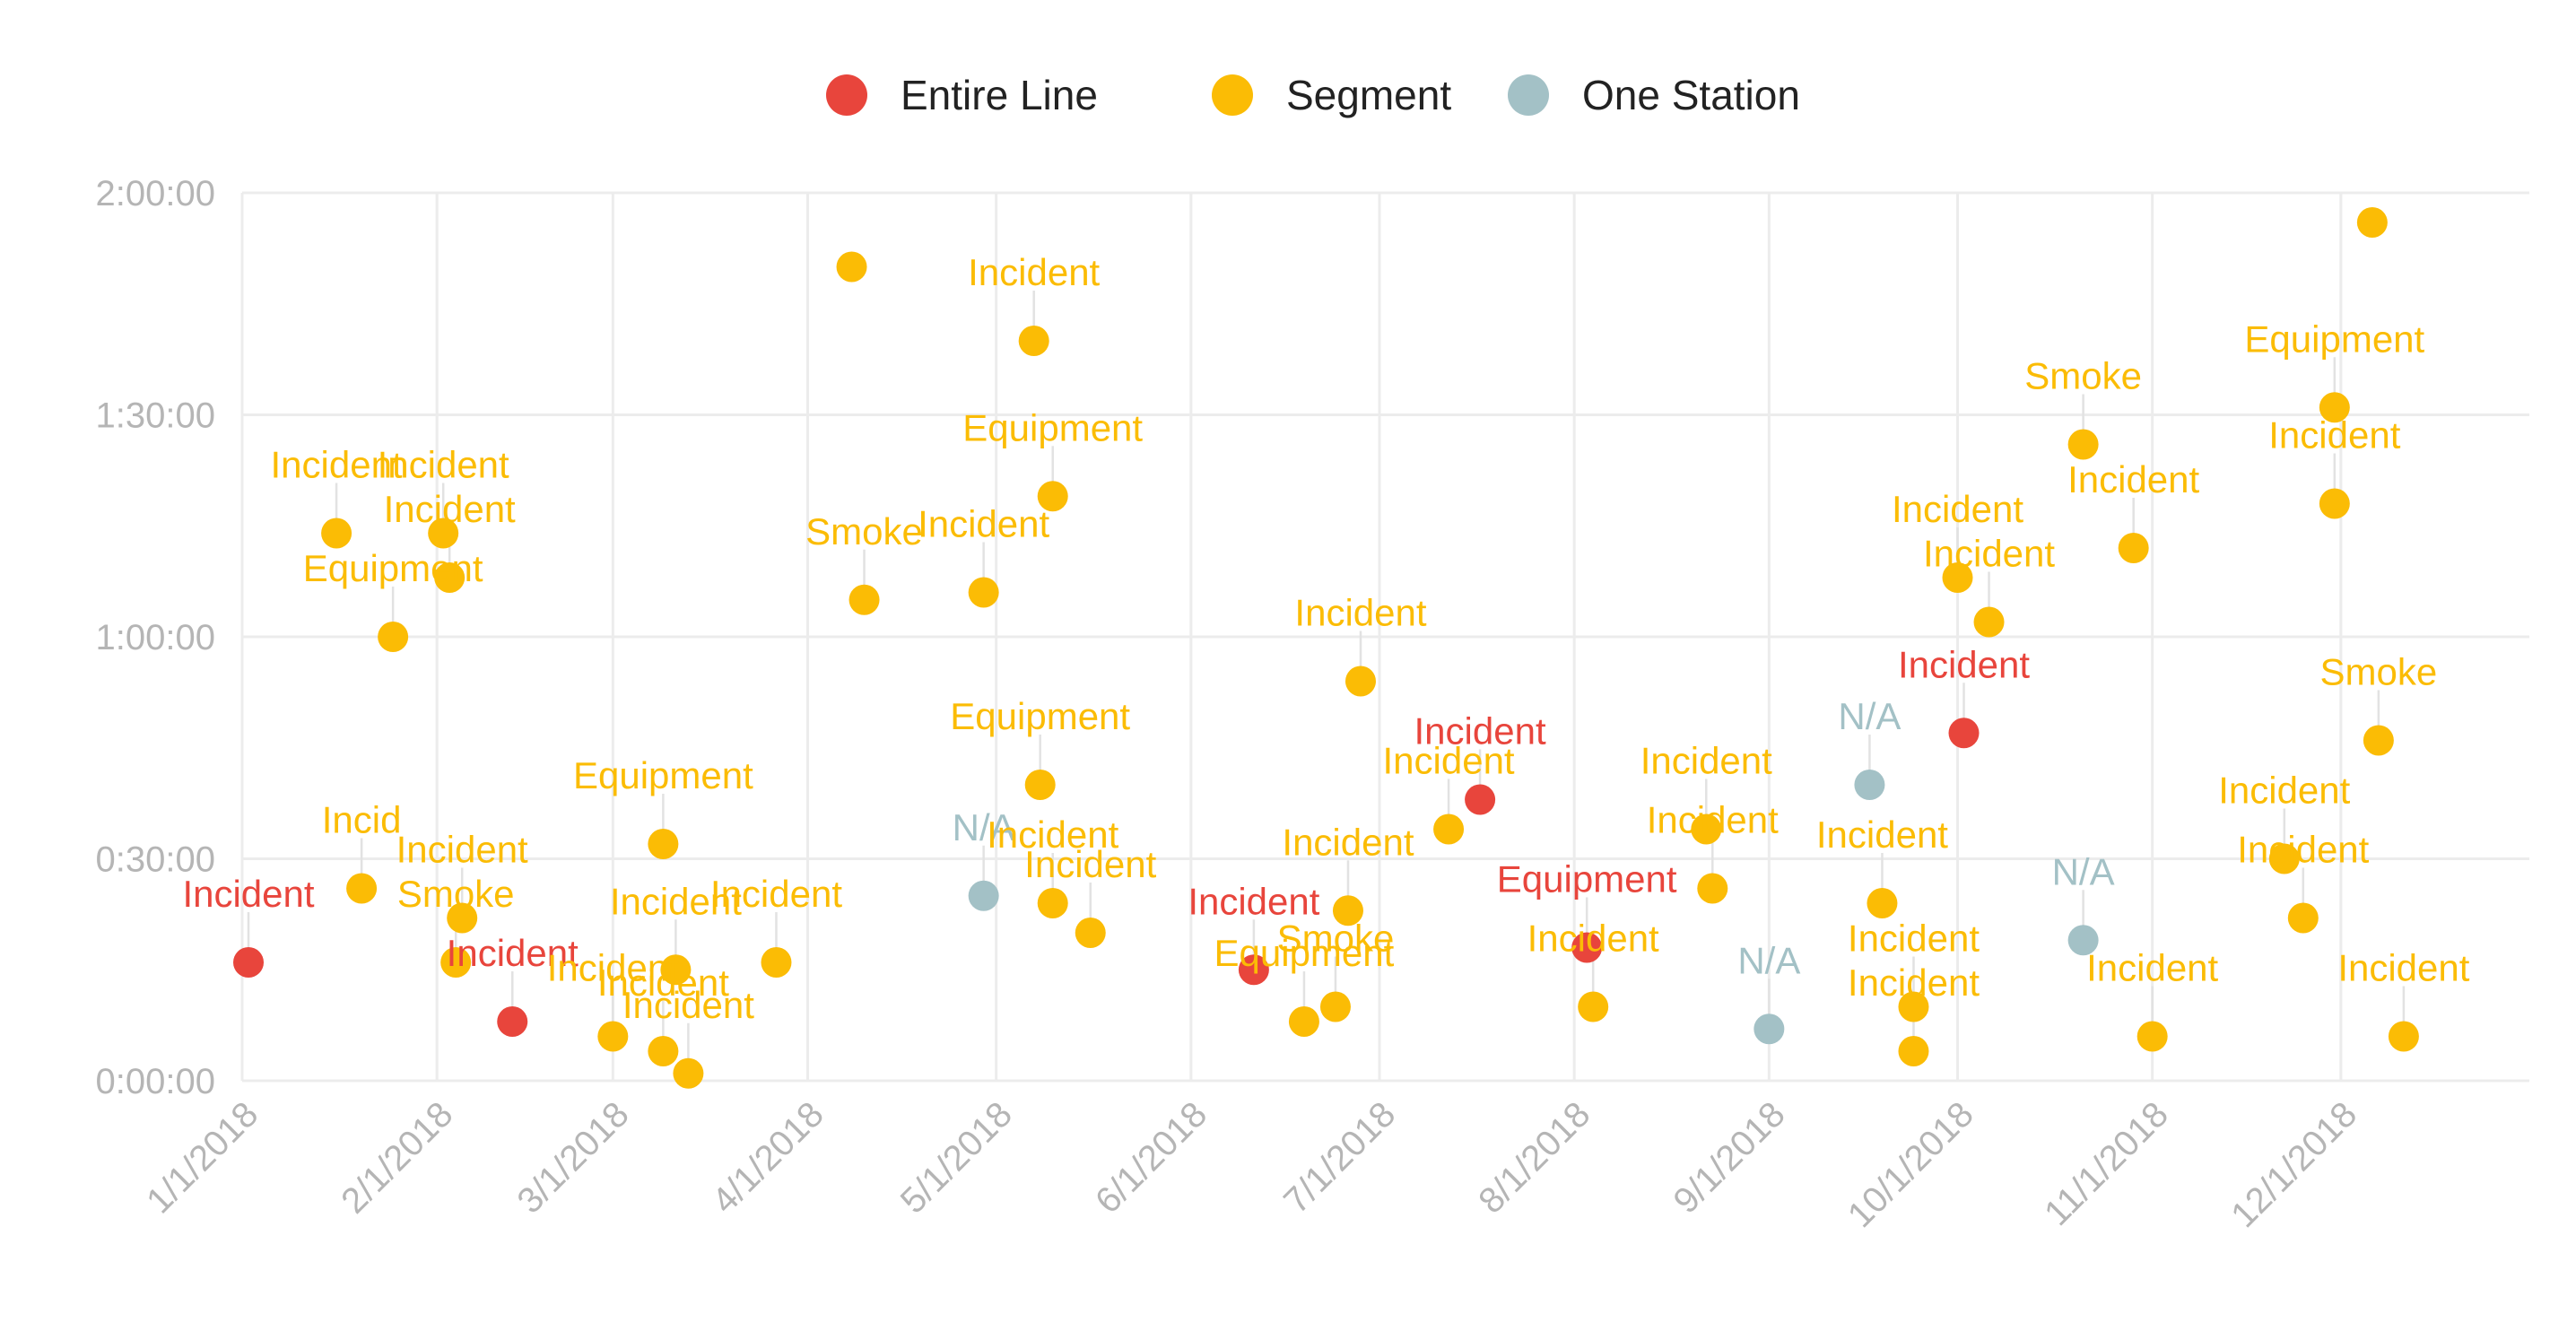 The image size is (2576, 1331). Describe the element at coordinates (768, 1157) in the screenshot. I see `x-tick-label: 4/1/2018` at that location.